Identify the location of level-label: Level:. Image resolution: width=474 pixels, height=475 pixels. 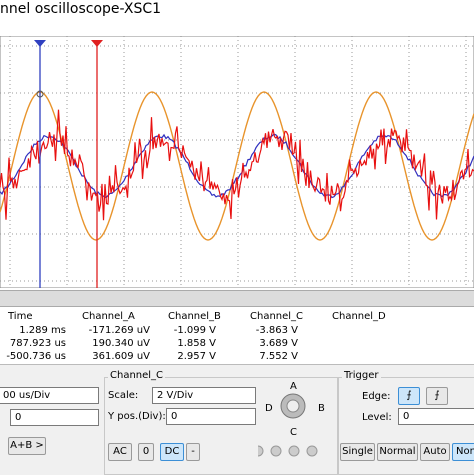
(377, 417).